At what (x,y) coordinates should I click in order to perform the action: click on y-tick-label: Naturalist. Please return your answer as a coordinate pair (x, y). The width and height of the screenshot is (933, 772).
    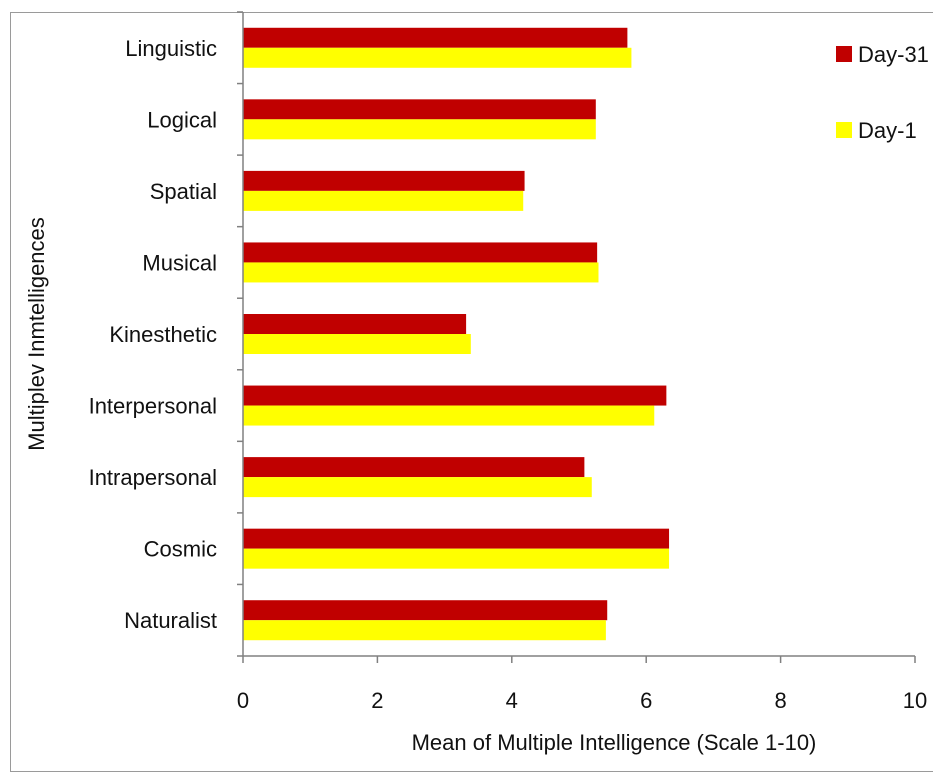
    Looking at the image, I should click on (170, 620).